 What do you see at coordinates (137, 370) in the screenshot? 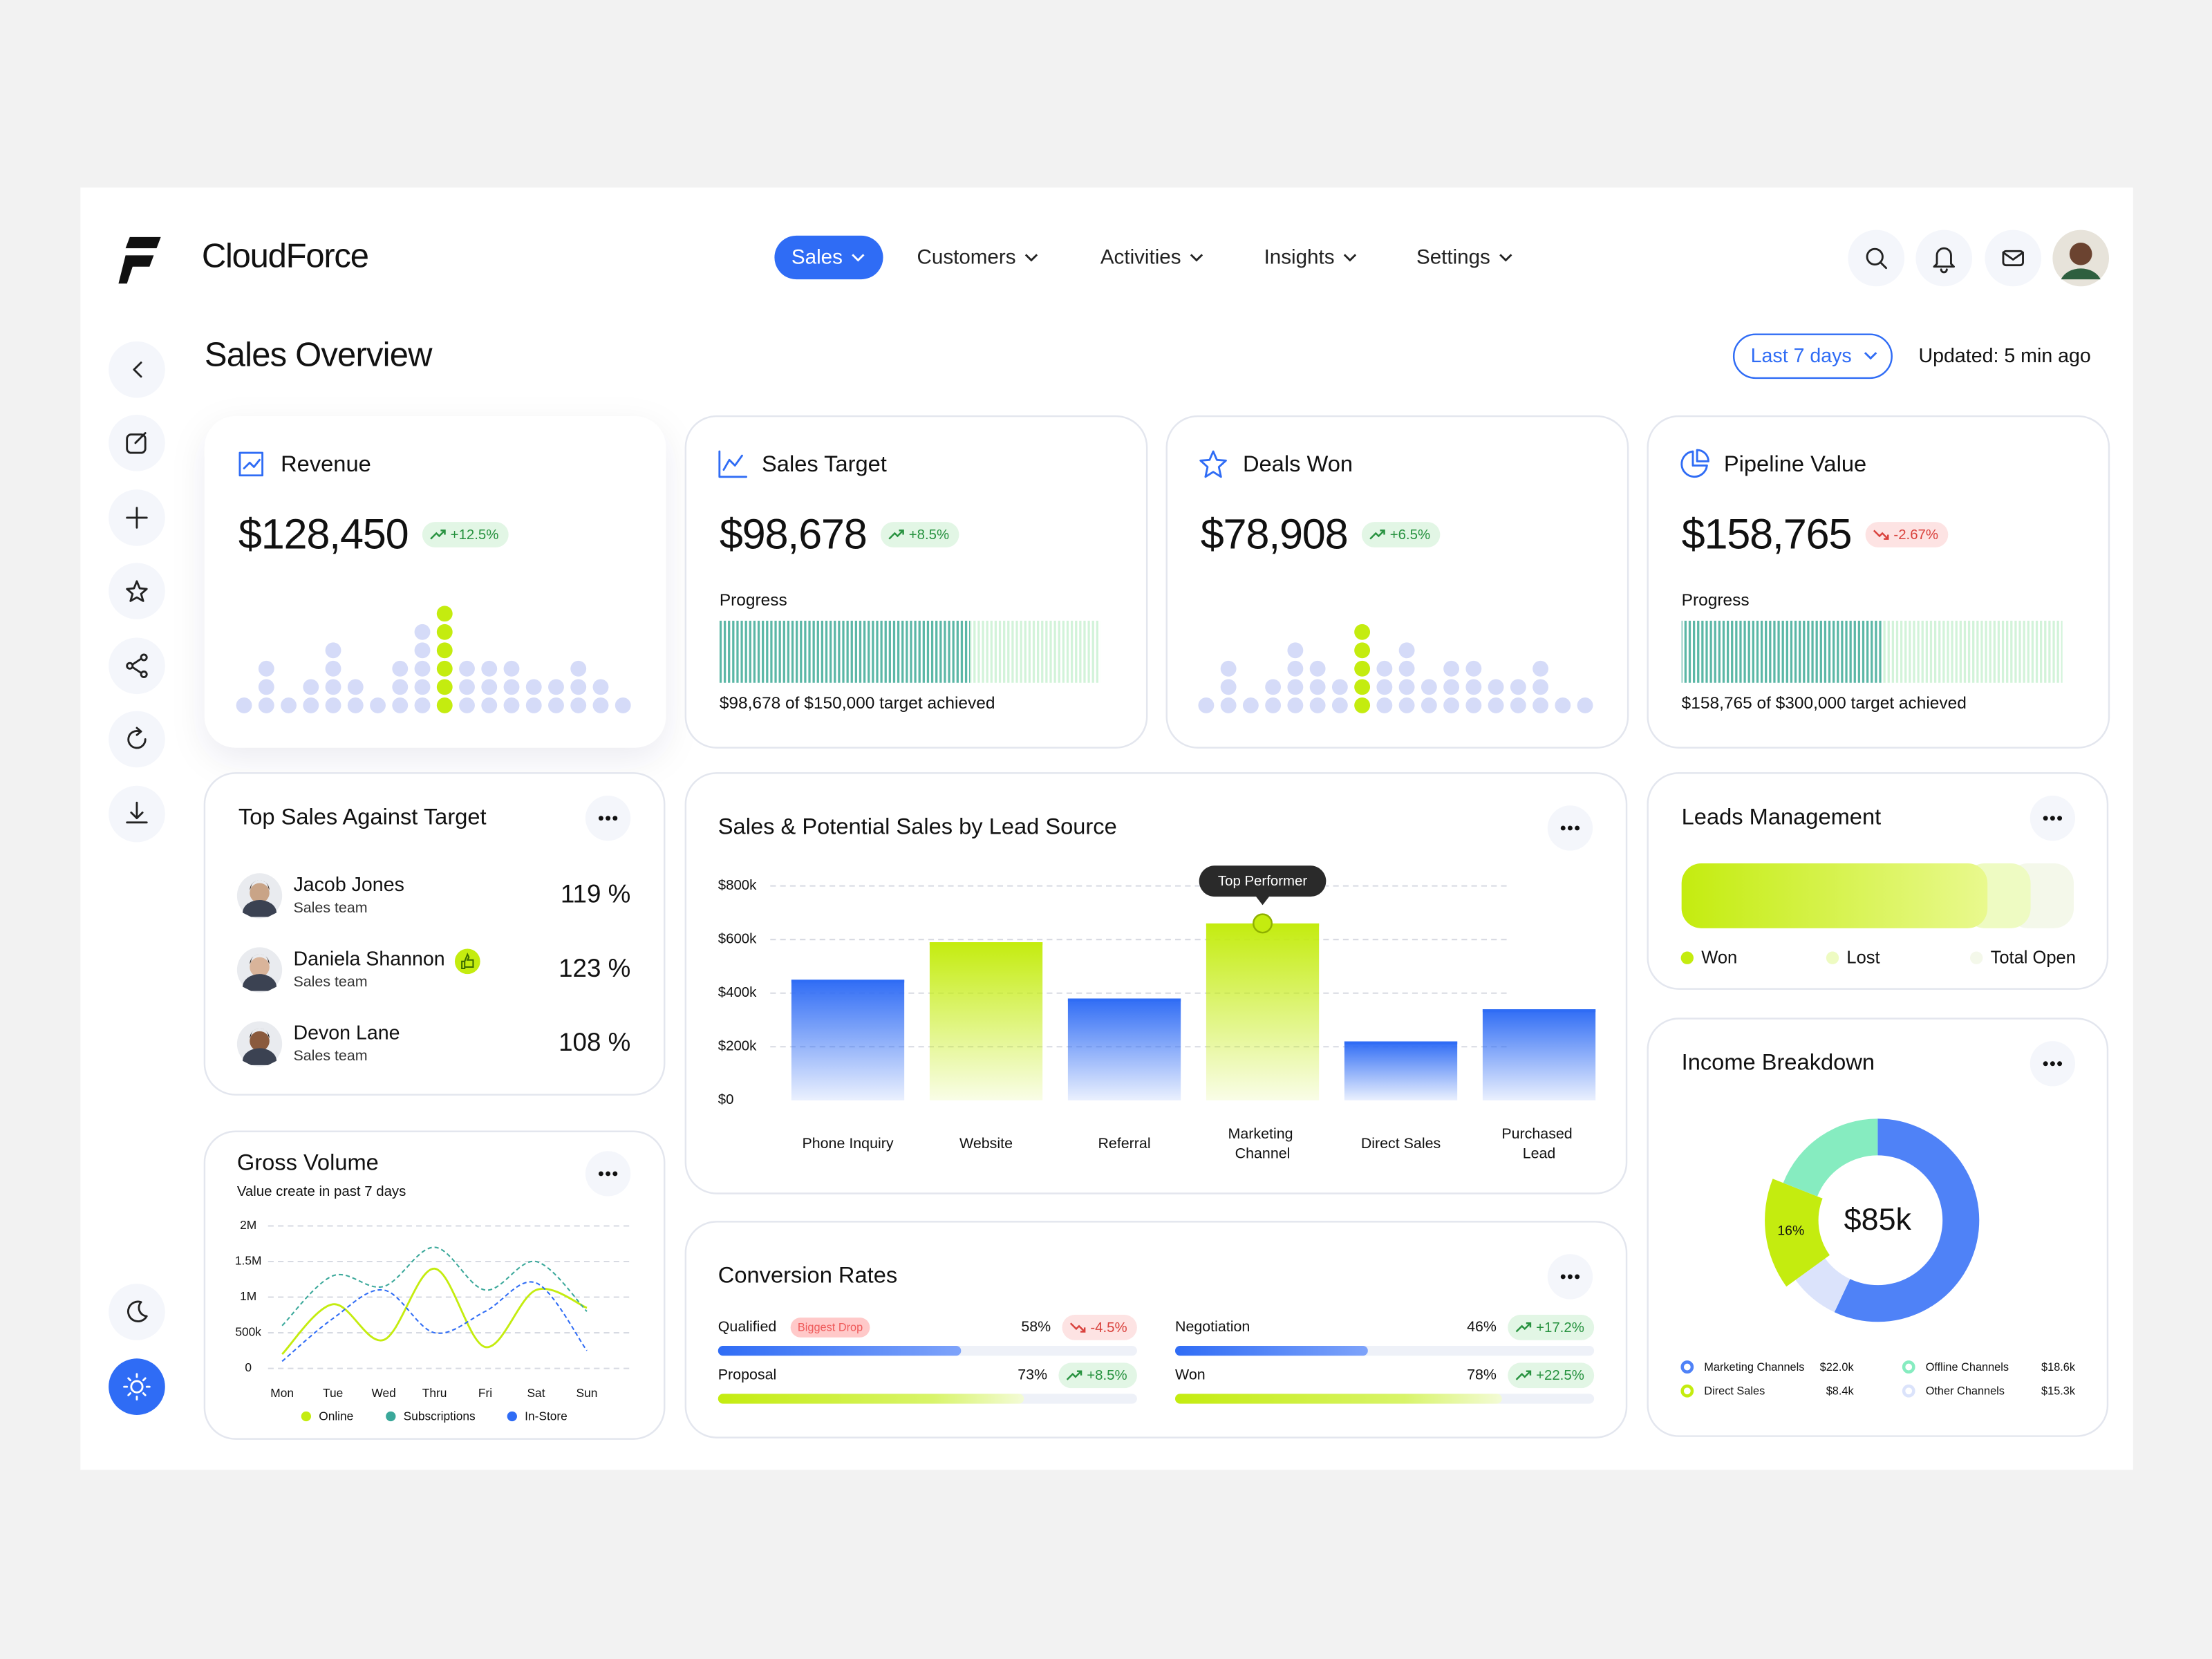
I see `collapse-button` at bounding box center [137, 370].